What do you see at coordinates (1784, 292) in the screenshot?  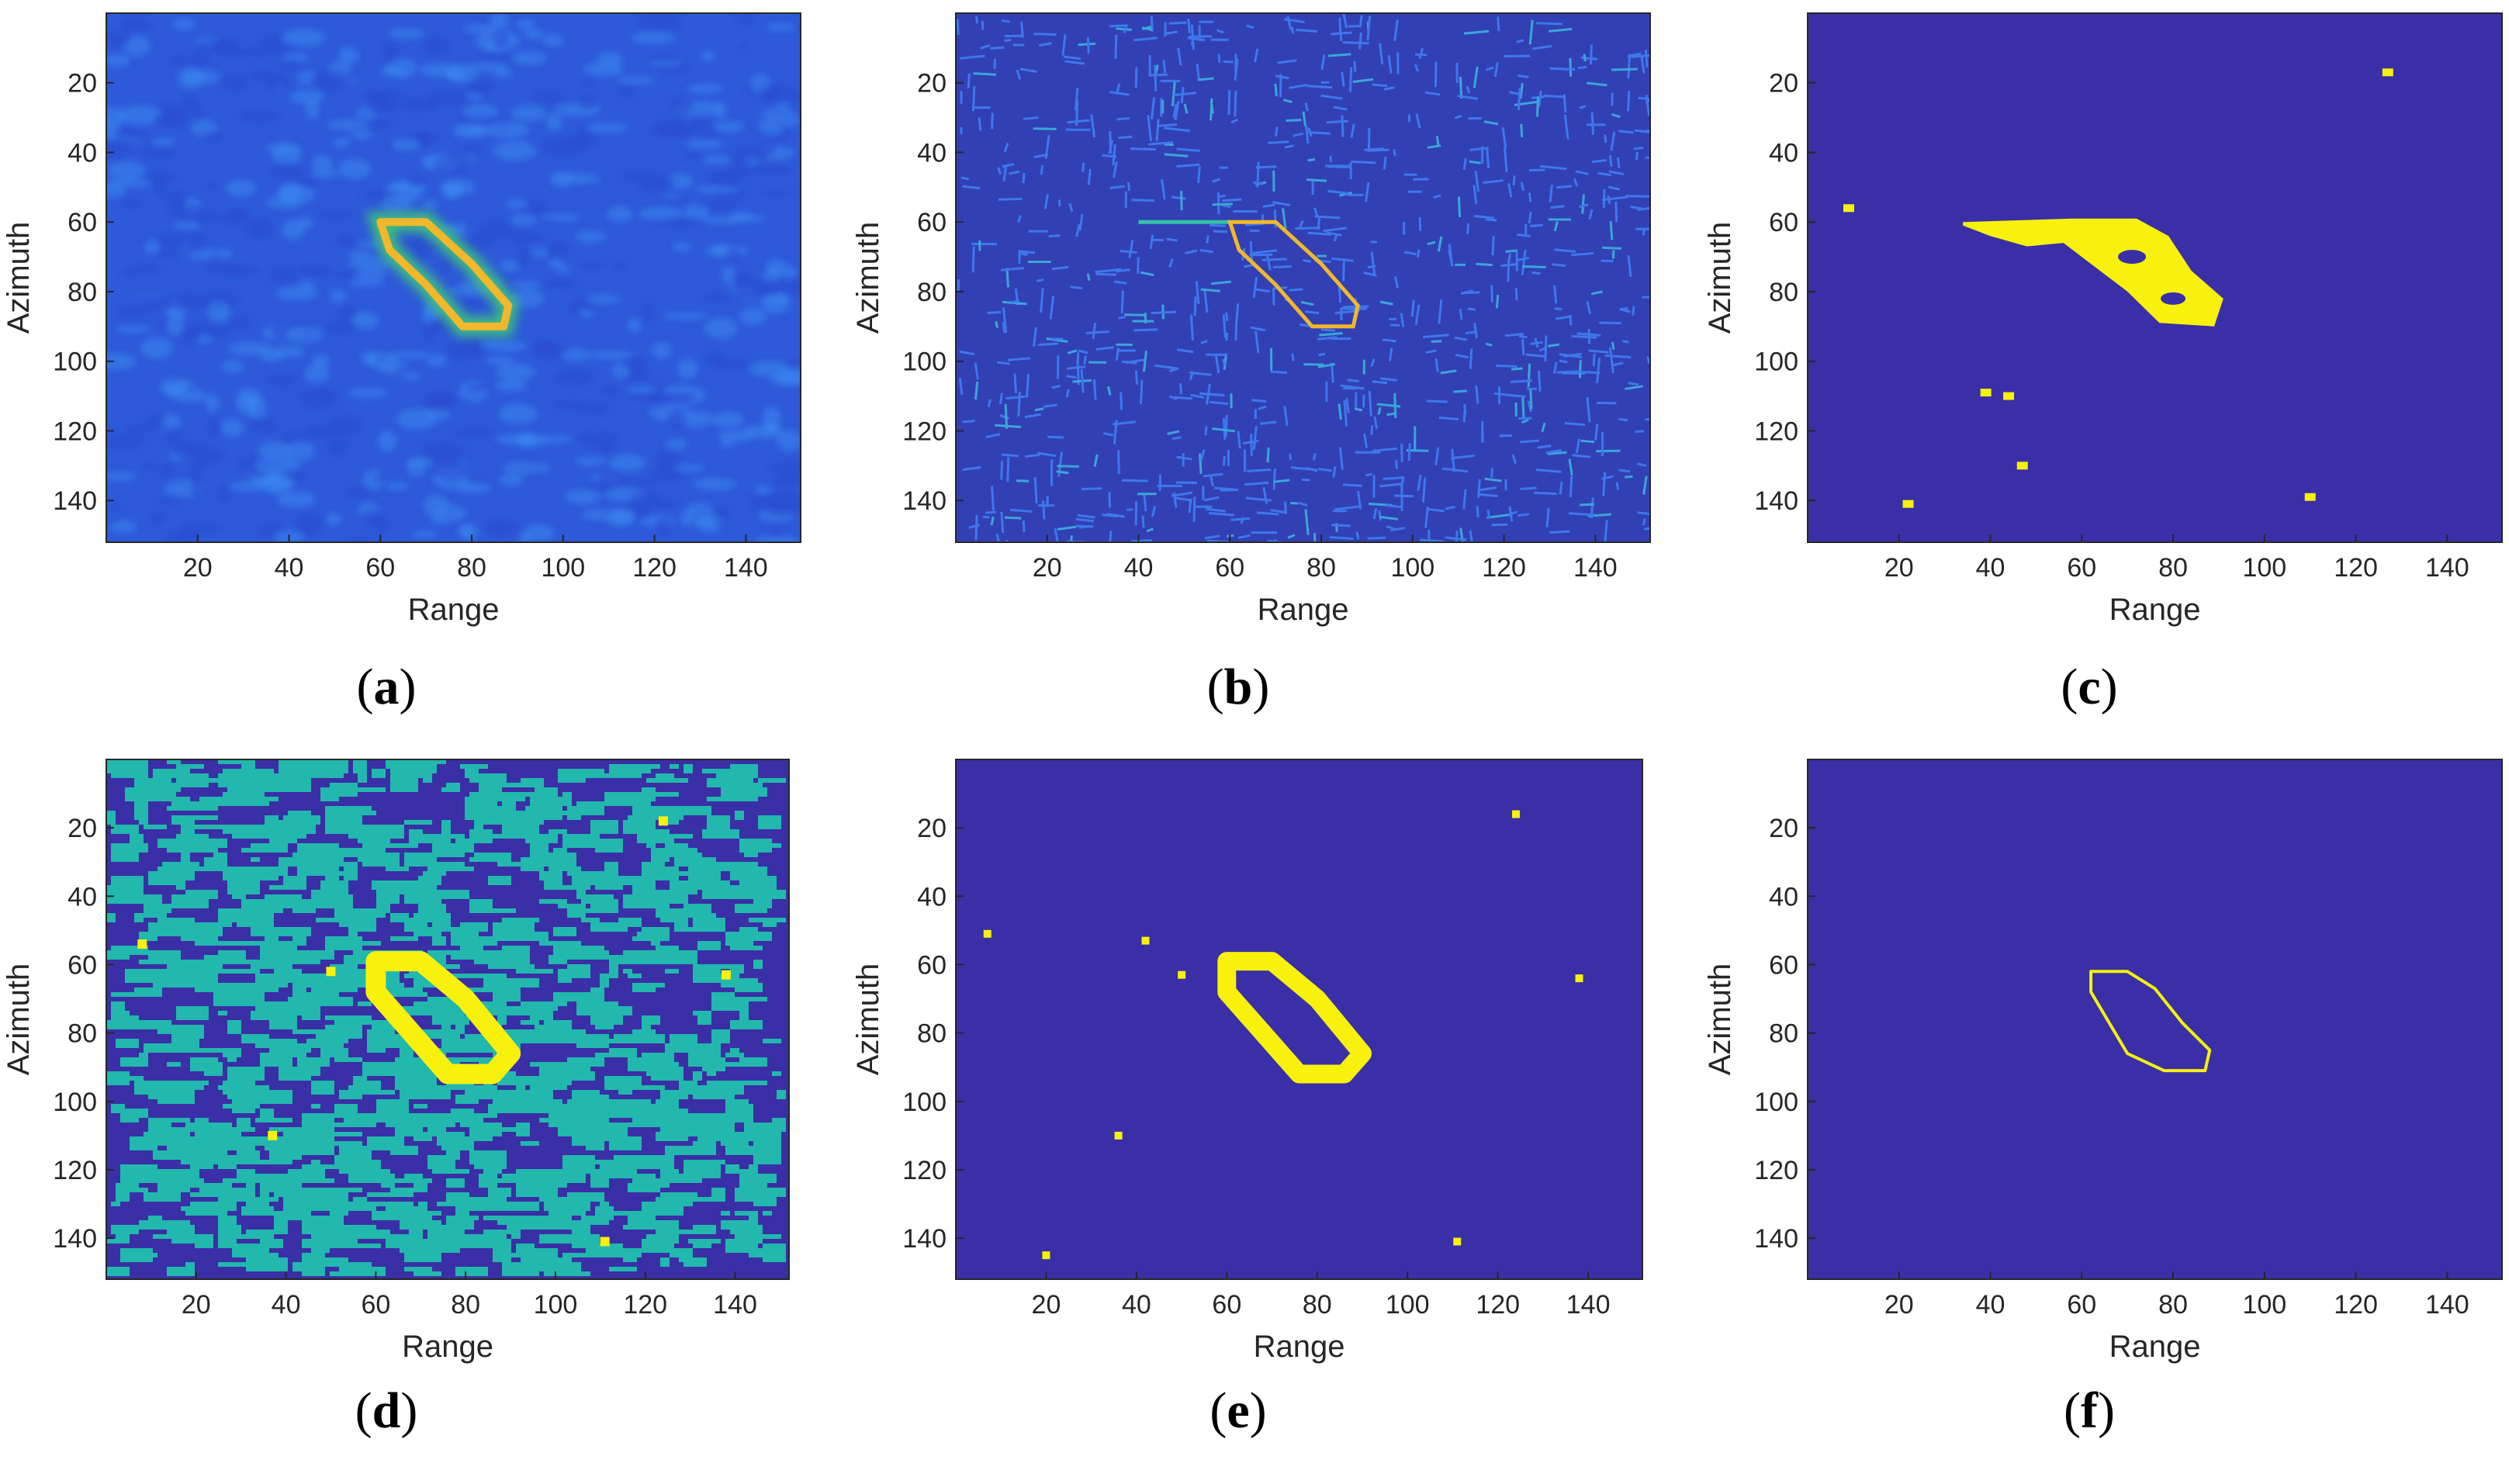 I see `y-tick-label: 80` at bounding box center [1784, 292].